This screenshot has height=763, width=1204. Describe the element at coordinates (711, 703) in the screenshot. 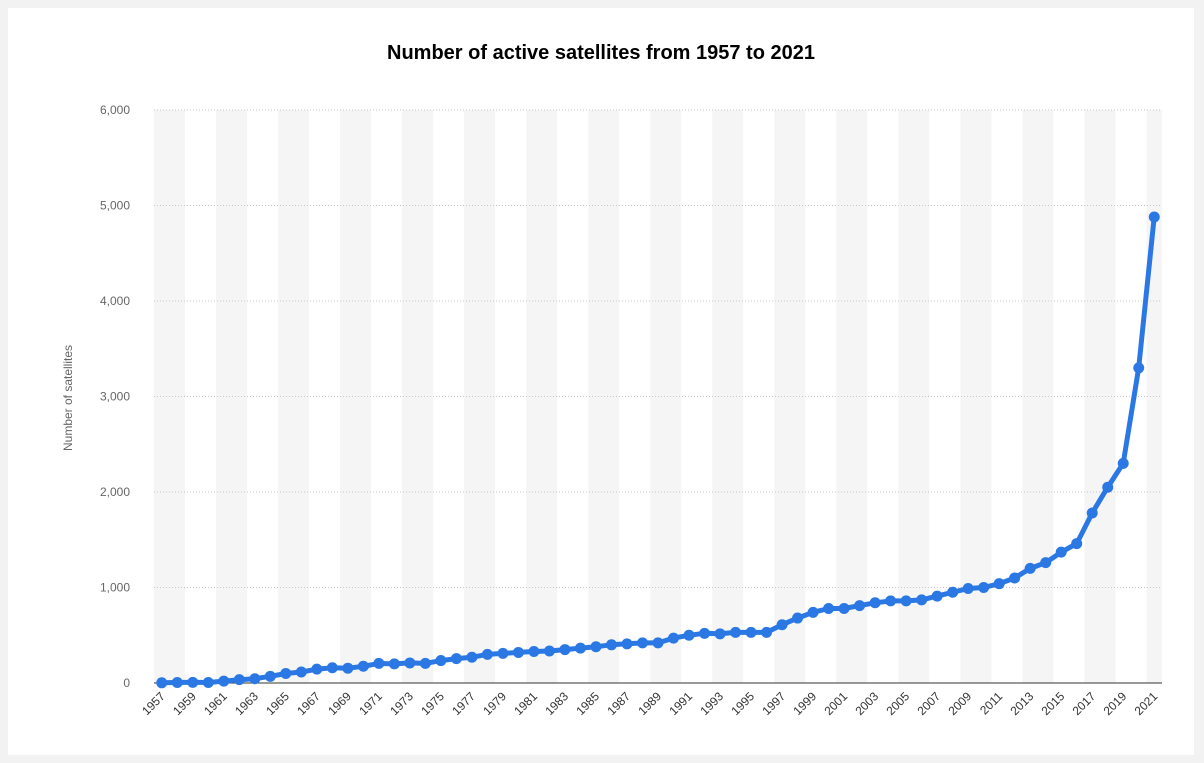

I see `x-tick-label: 1993` at that location.